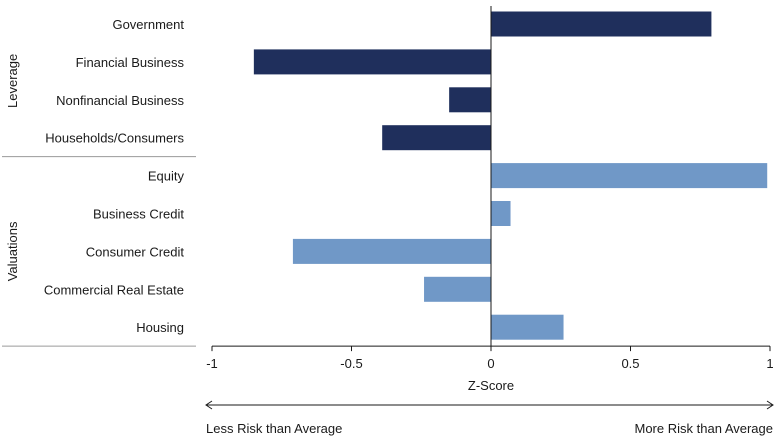 This screenshot has width=780, height=445. I want to click on x-tick-label: 1, so click(769, 363).